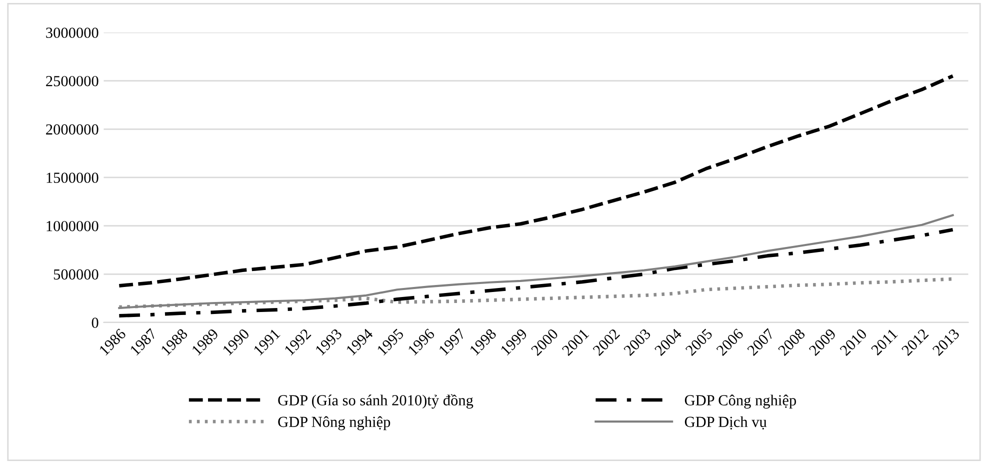 The height and width of the screenshot is (464, 988). Describe the element at coordinates (725, 423) in the screenshot. I see `legend-label: GDP Dịch vụ` at that location.